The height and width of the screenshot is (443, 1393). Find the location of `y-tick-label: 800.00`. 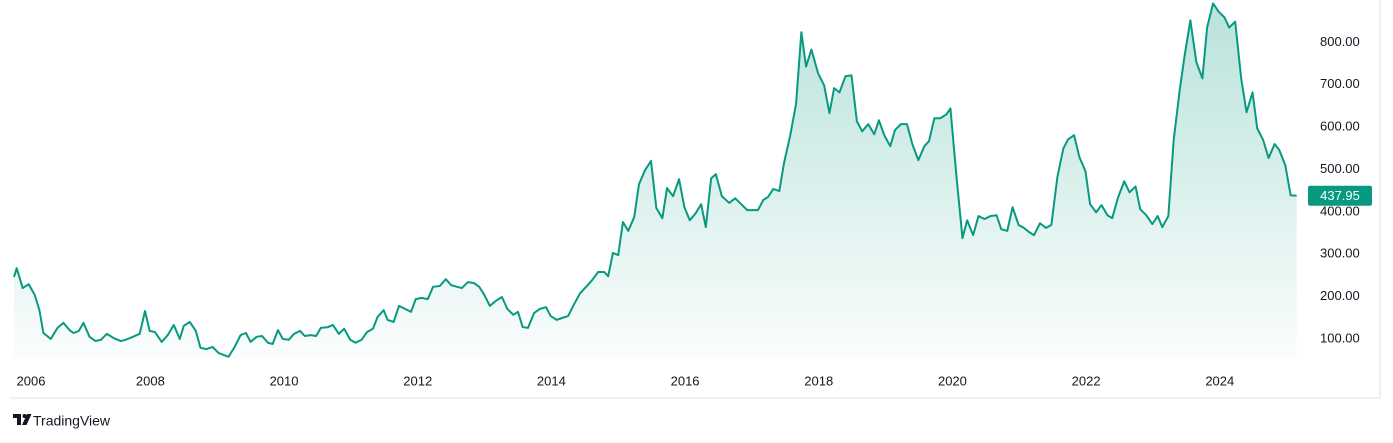

y-tick-label: 800.00 is located at coordinates (1340, 41).